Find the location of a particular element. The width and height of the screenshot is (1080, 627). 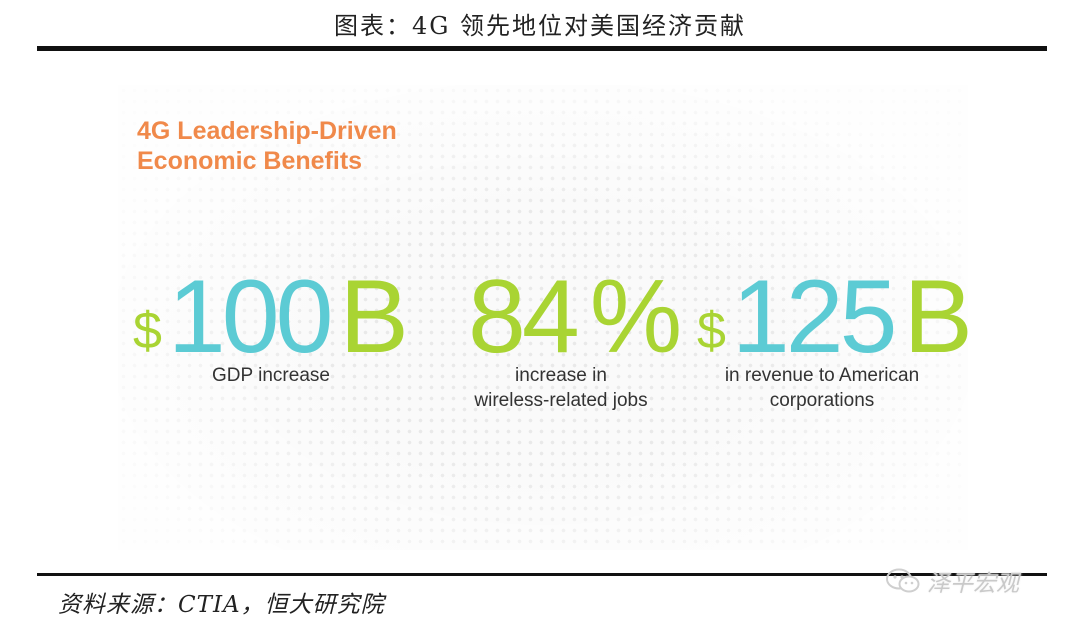

stat-revenue: $125B is located at coordinates (835, 317).